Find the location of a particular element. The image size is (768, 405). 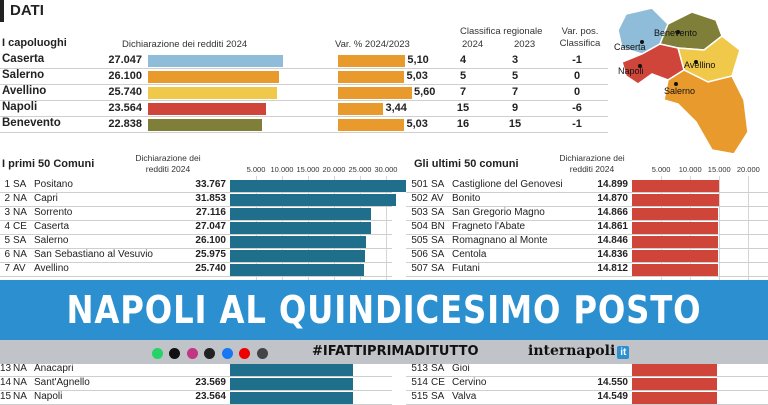

whatsapp-icon is located at coordinates (157, 354).